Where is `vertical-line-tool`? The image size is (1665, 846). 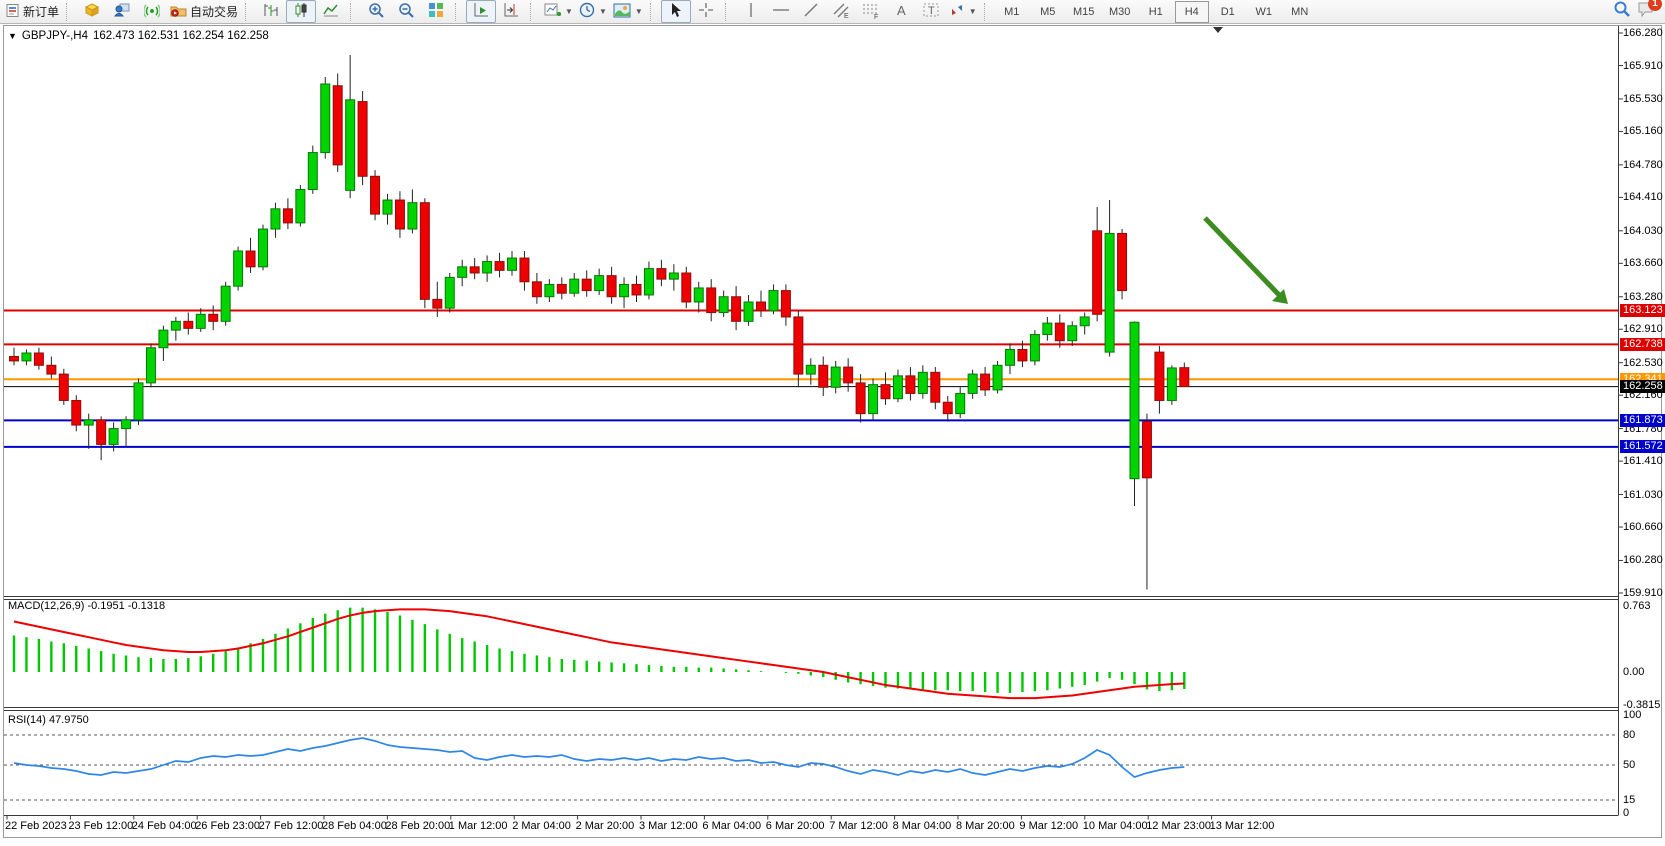 vertical-line-tool is located at coordinates (751, 11).